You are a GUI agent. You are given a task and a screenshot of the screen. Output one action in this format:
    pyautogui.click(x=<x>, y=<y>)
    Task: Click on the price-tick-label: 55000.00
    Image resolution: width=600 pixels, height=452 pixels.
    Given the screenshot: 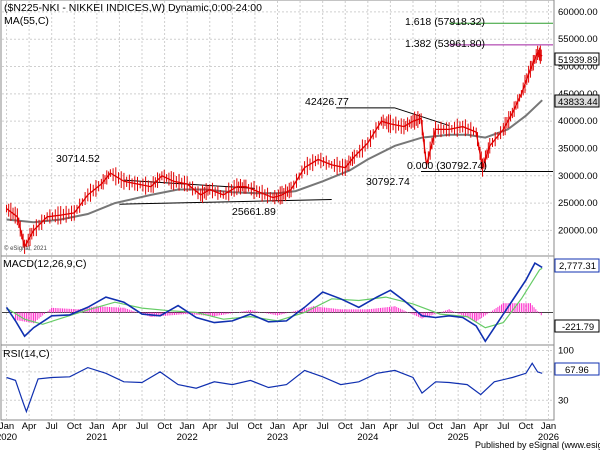 What is the action you would take?
    pyautogui.click(x=578, y=39)
    